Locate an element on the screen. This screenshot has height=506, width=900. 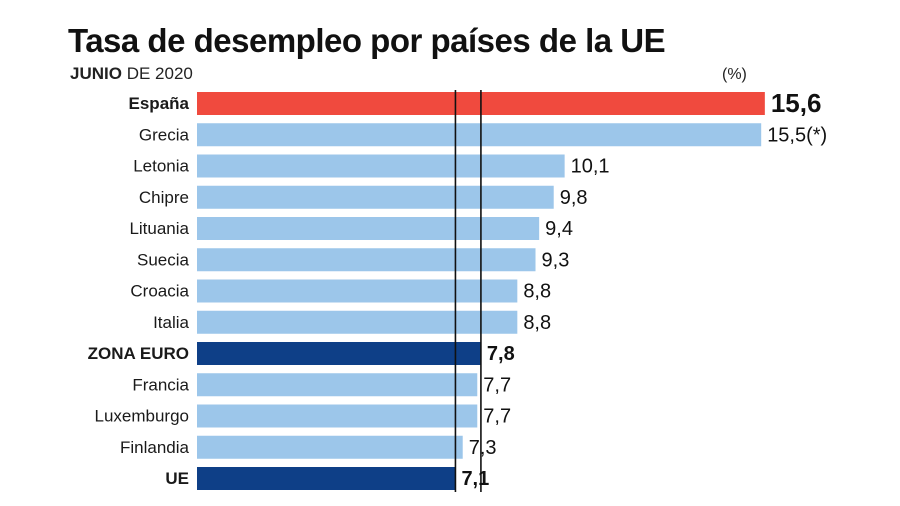
bar-italia is located at coordinates (357, 322).